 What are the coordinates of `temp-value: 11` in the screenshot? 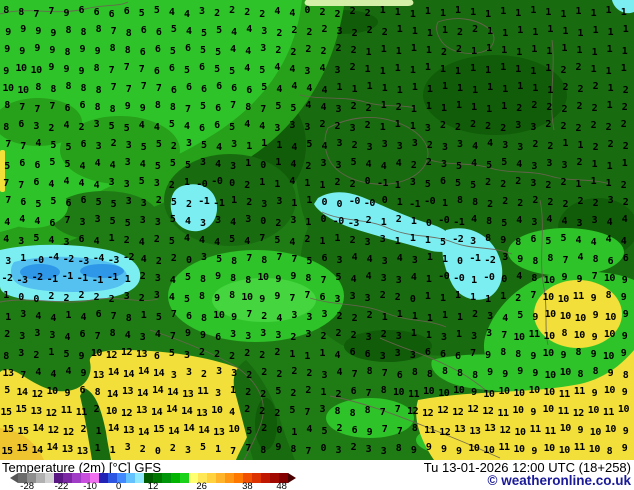 It's located at (608, 412).